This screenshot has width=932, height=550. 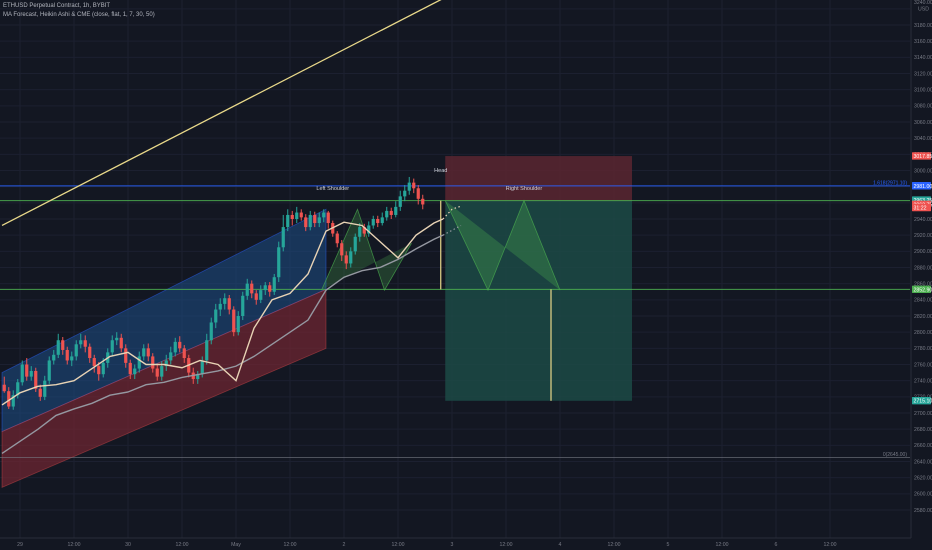 I want to click on annotations: Head Left Shoulder Right Shoulder, so click(x=429, y=180).